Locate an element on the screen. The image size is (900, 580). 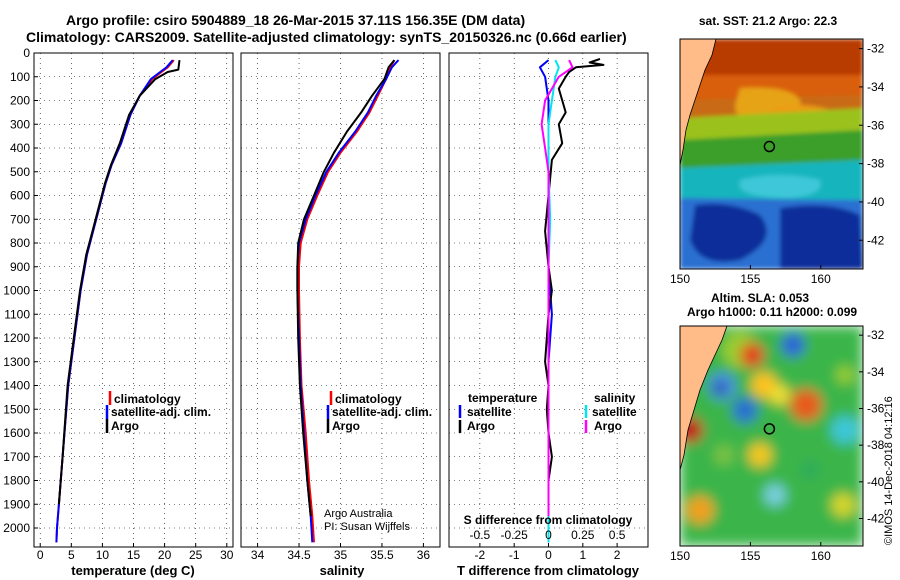
salinity-x-ticks: 34 34.5 35 35.5 36 is located at coordinates (340, 552).